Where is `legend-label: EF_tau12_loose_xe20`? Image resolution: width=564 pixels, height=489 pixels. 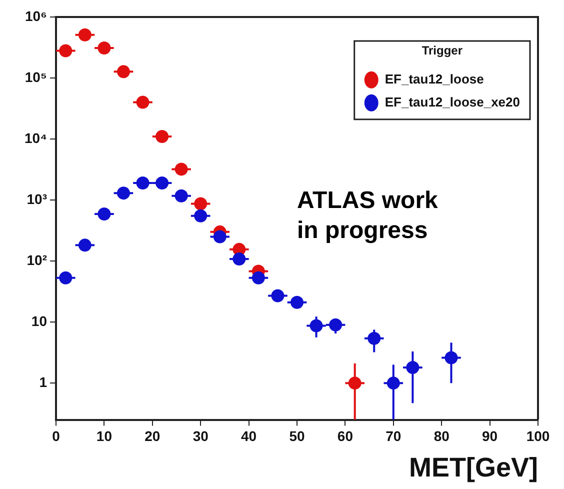
legend-label: EF_tau12_loose_xe20 is located at coordinates (452, 102).